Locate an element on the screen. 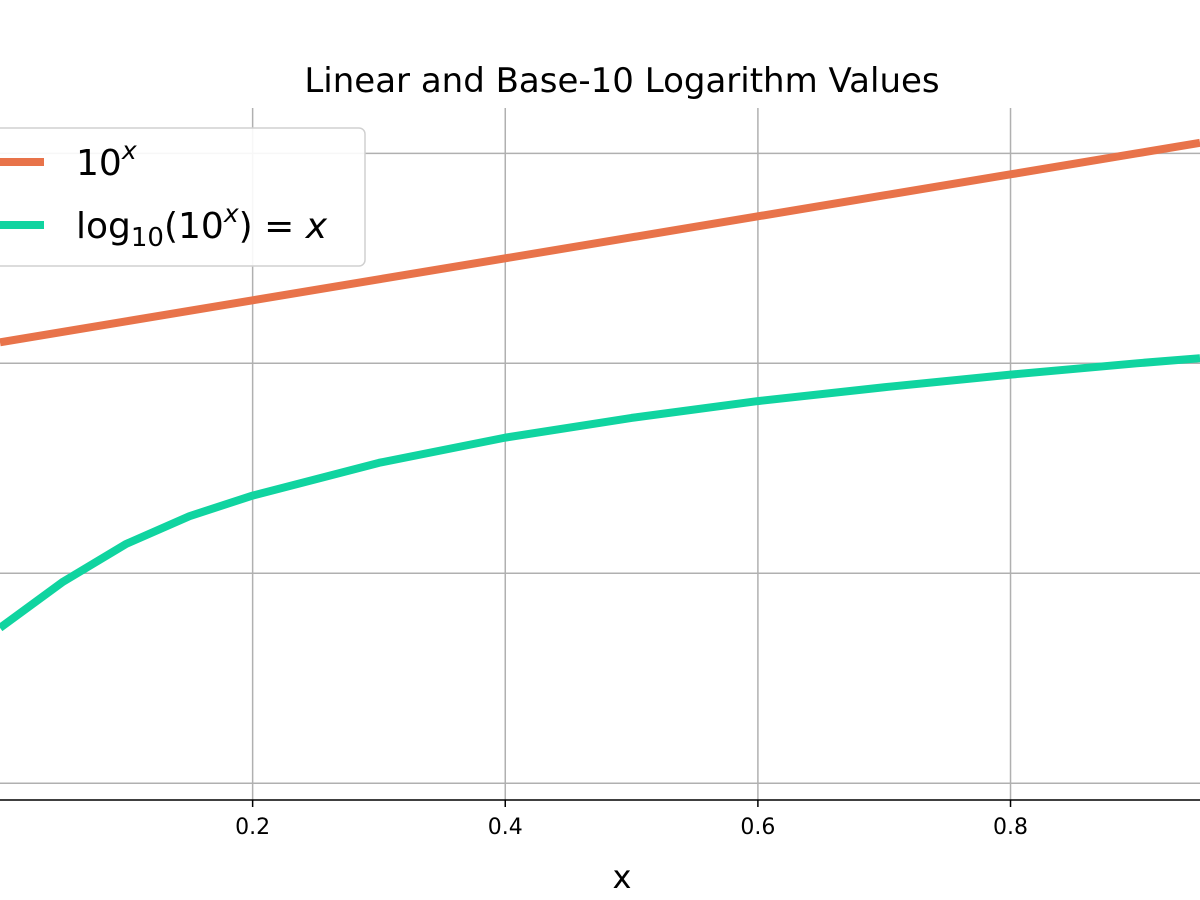 Image resolution: width=1200 pixels, height=900 pixels. x-tick-label-3: 0.8 is located at coordinates (1010, 827).